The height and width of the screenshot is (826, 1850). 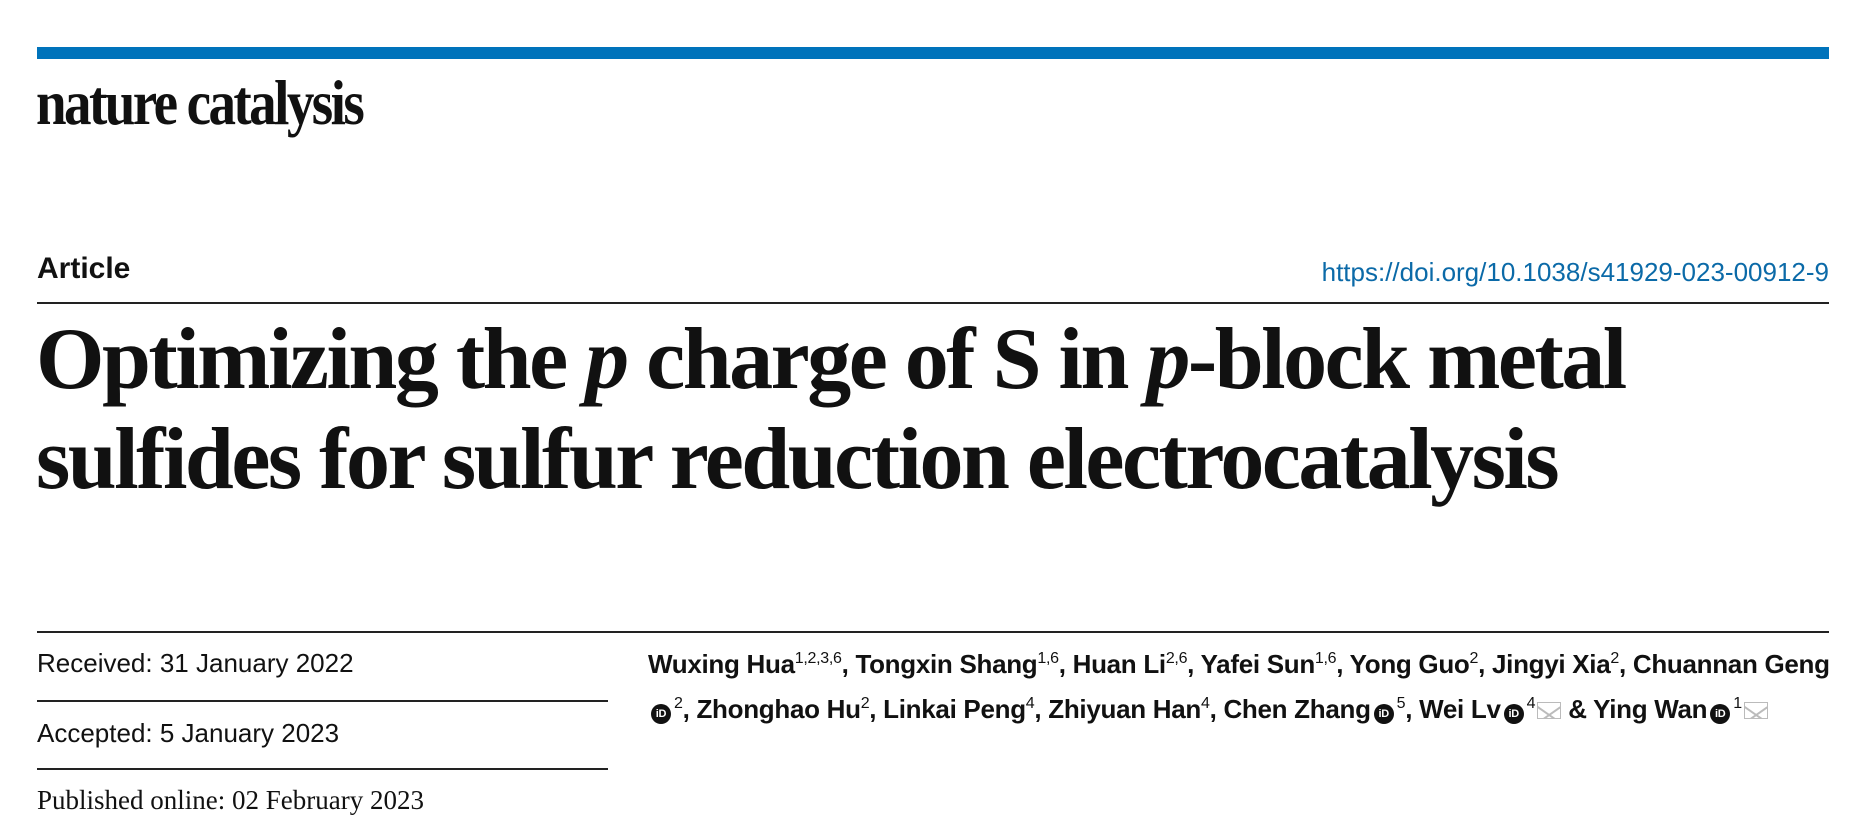 What do you see at coordinates (818, 658) in the screenshot?
I see `affiliation-marker: 1,2,3,6` at bounding box center [818, 658].